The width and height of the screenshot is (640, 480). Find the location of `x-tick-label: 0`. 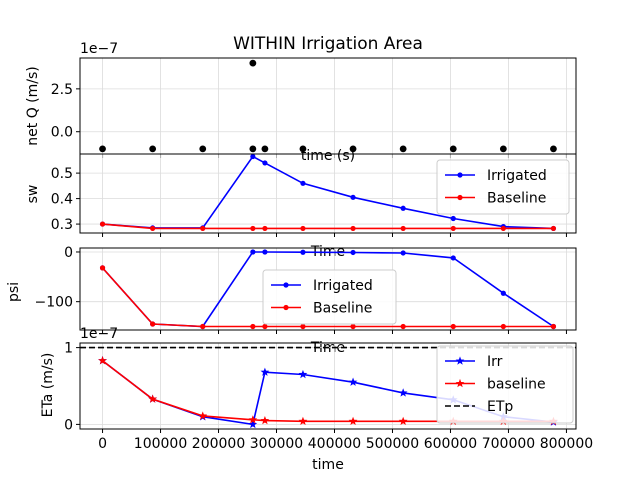

x-tick-label: 0 is located at coordinates (102, 444).